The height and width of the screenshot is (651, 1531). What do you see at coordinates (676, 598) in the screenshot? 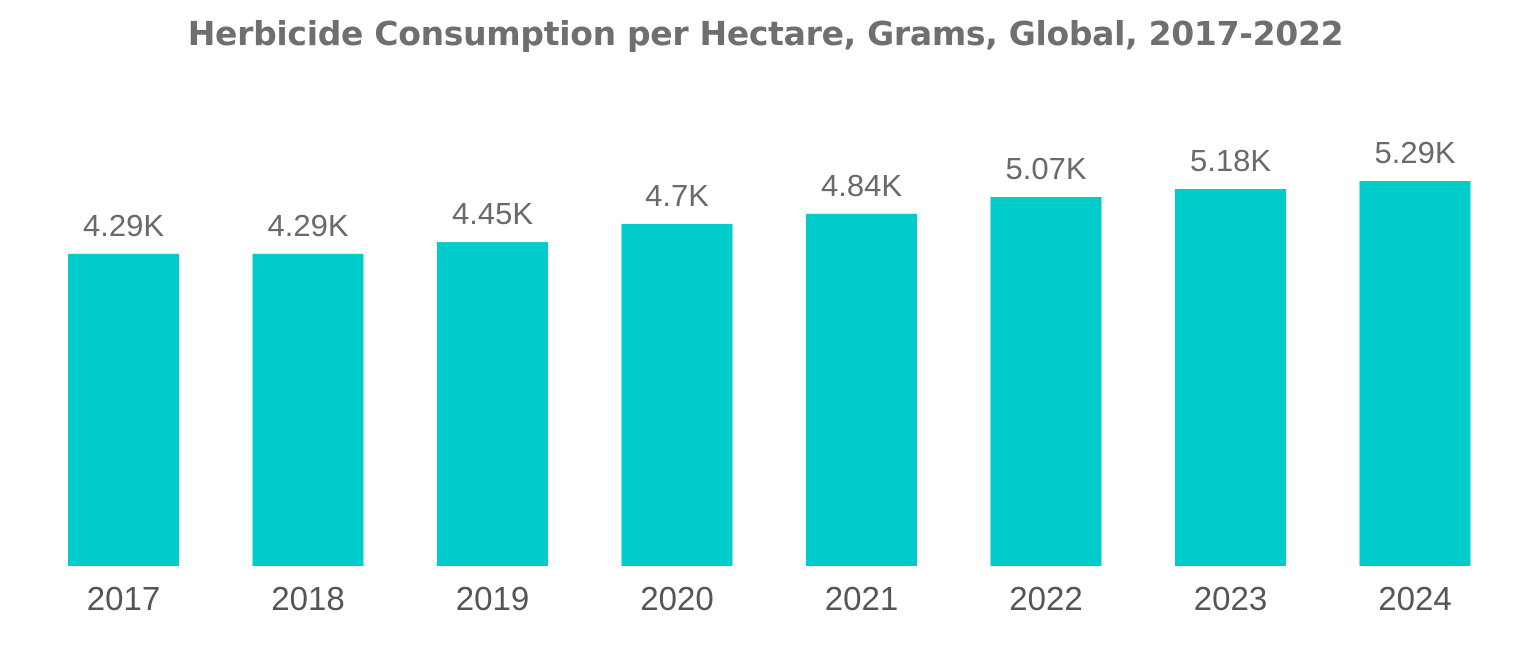
I see `x-tick-label-2020: 2020` at bounding box center [676, 598].